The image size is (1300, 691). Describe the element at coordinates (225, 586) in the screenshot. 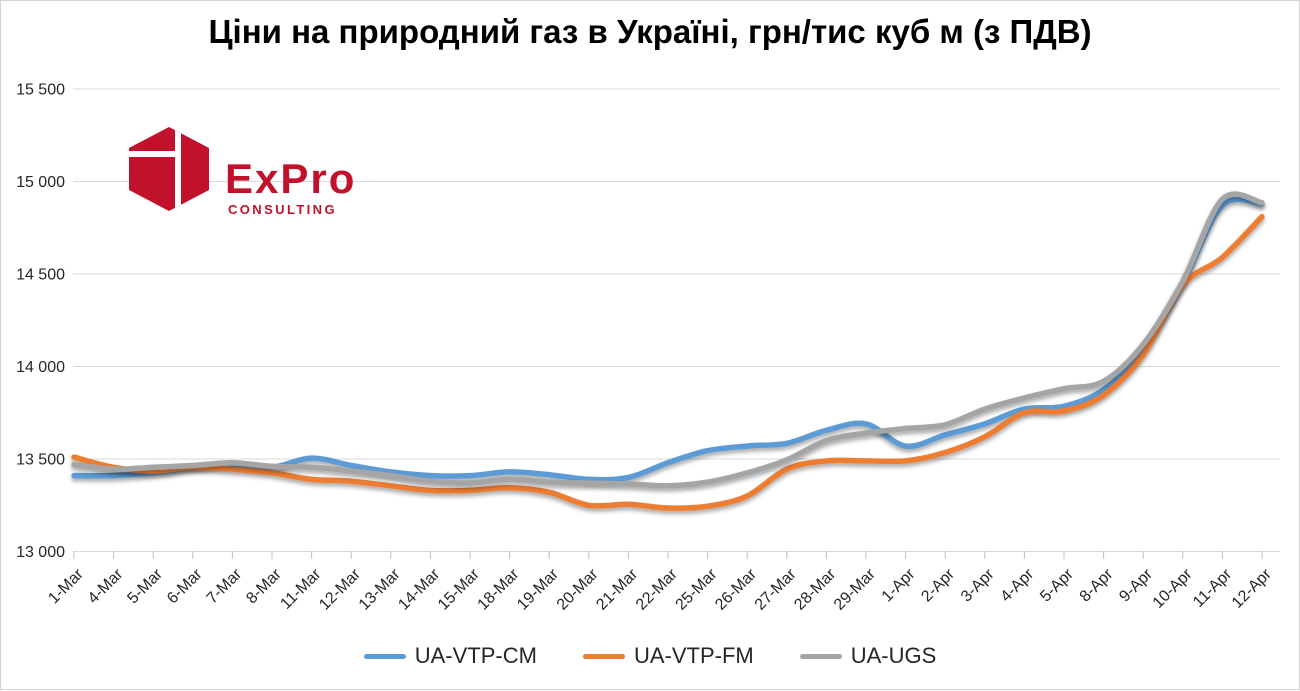

I see `x-axis-tick-label: 7-Mar` at that location.